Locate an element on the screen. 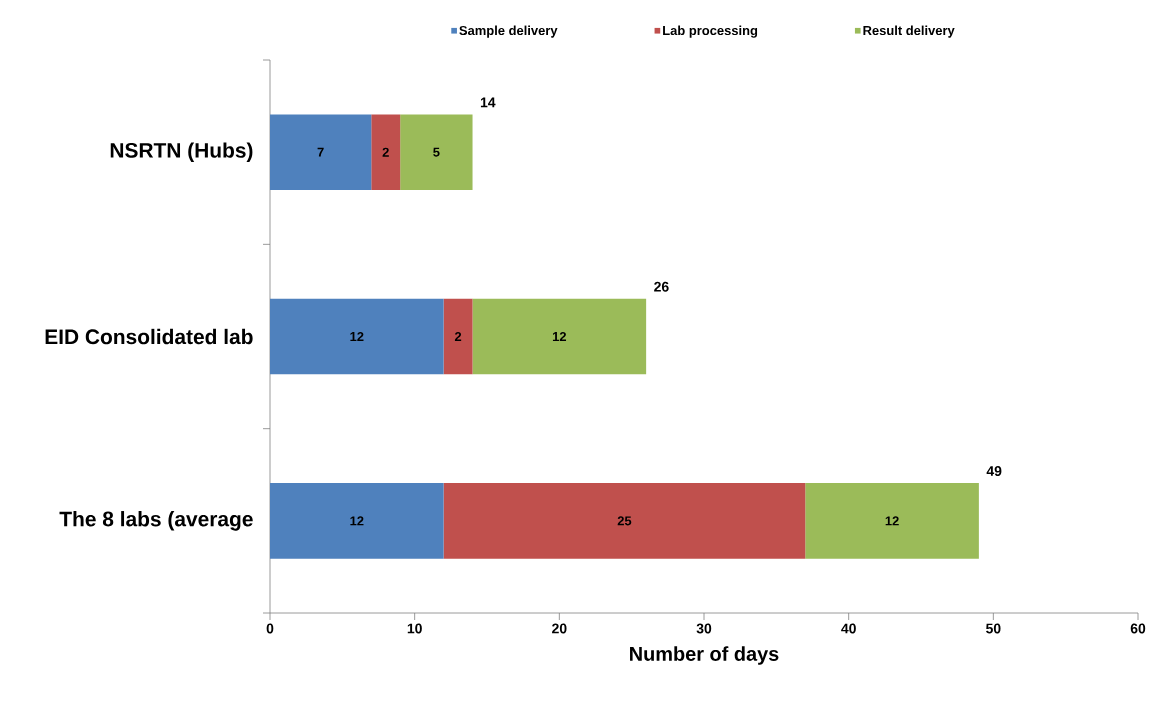 This screenshot has height=704, width=1152. legend-label: Sample delivery is located at coordinates (508, 31).